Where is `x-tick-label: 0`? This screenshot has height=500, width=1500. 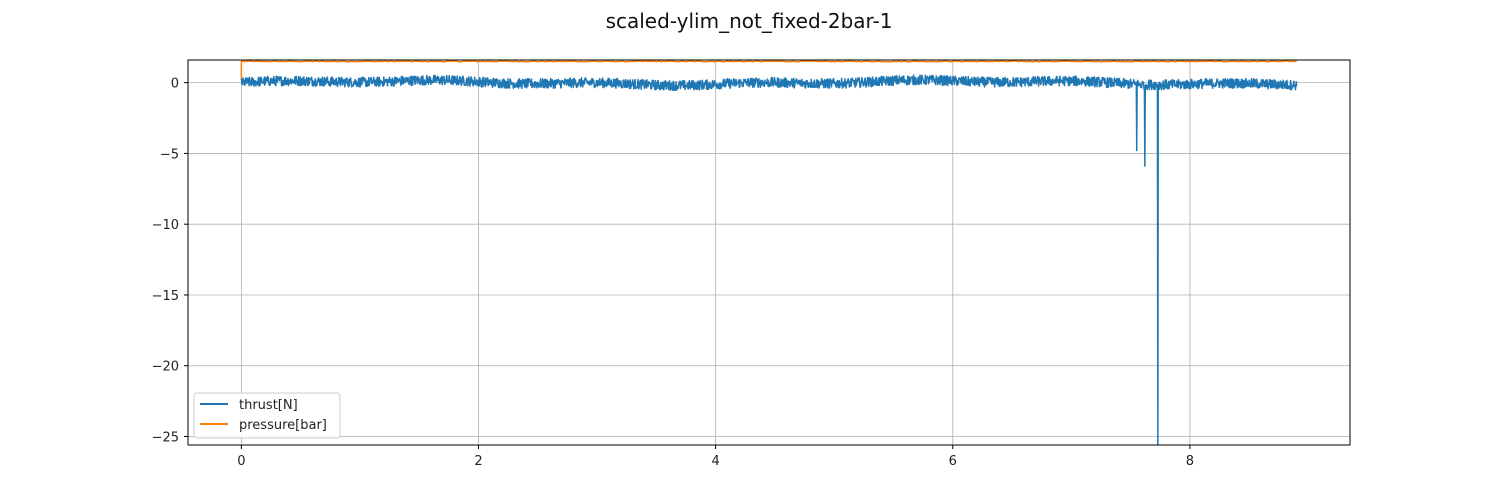 x-tick-label: 0 is located at coordinates (241, 461).